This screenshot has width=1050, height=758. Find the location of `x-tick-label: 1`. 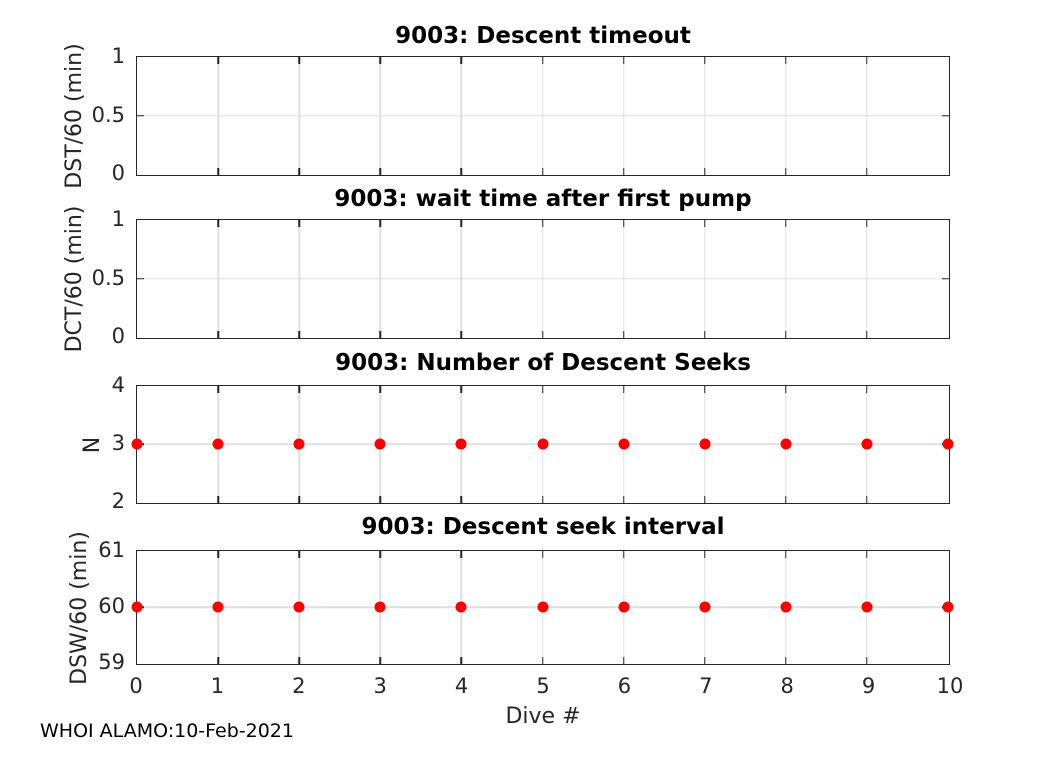

x-tick-label: 1 is located at coordinates (217, 686).